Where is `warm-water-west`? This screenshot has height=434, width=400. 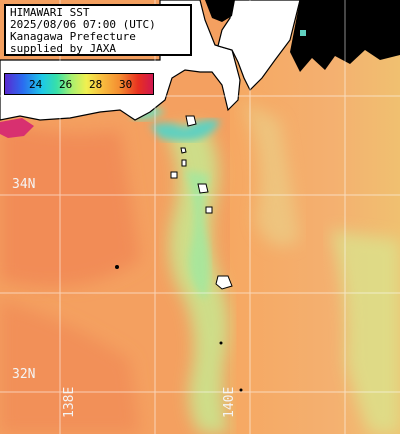
warm-water-west is located at coordinates (70, 203).